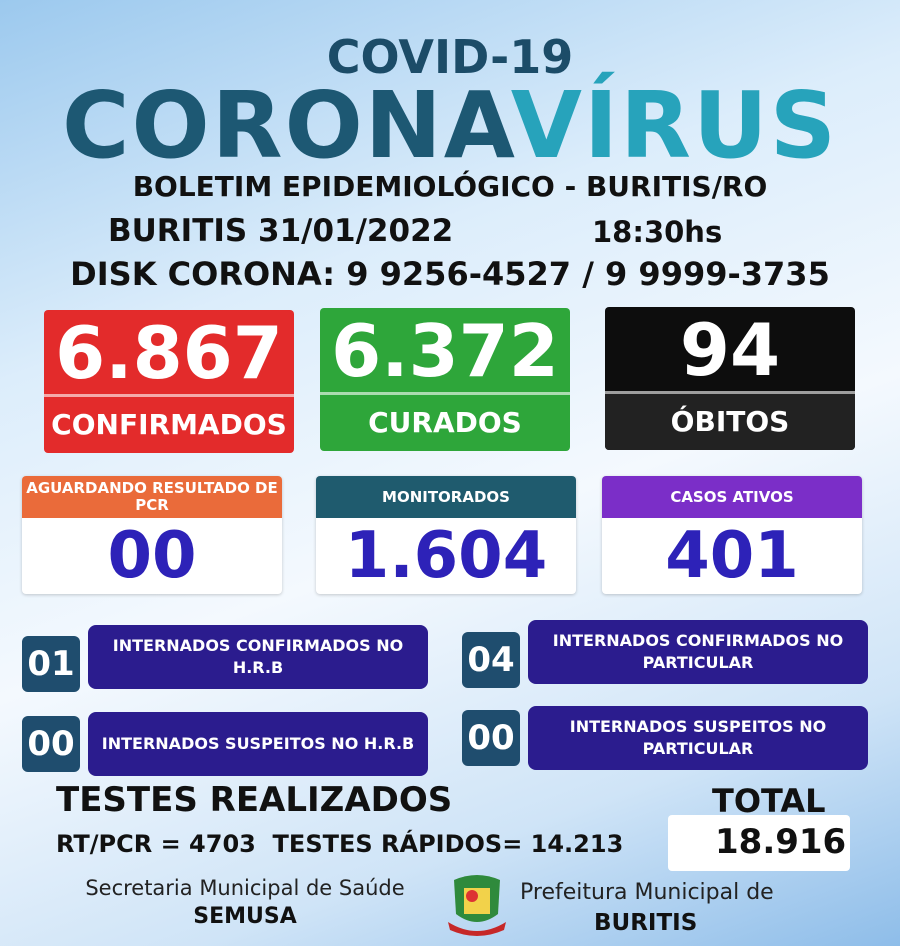  I want to click on recovered-value: 6.372, so click(445, 351).